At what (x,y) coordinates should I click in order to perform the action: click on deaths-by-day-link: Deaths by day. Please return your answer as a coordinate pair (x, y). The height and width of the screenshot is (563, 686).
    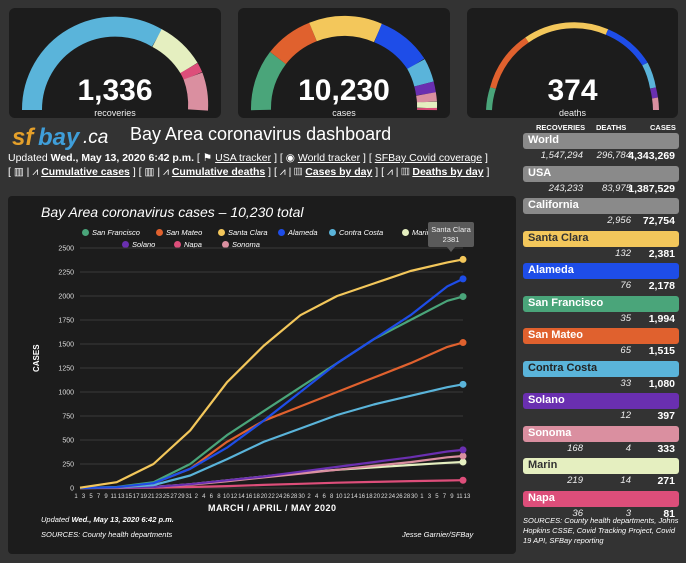
    Looking at the image, I should click on (448, 172).